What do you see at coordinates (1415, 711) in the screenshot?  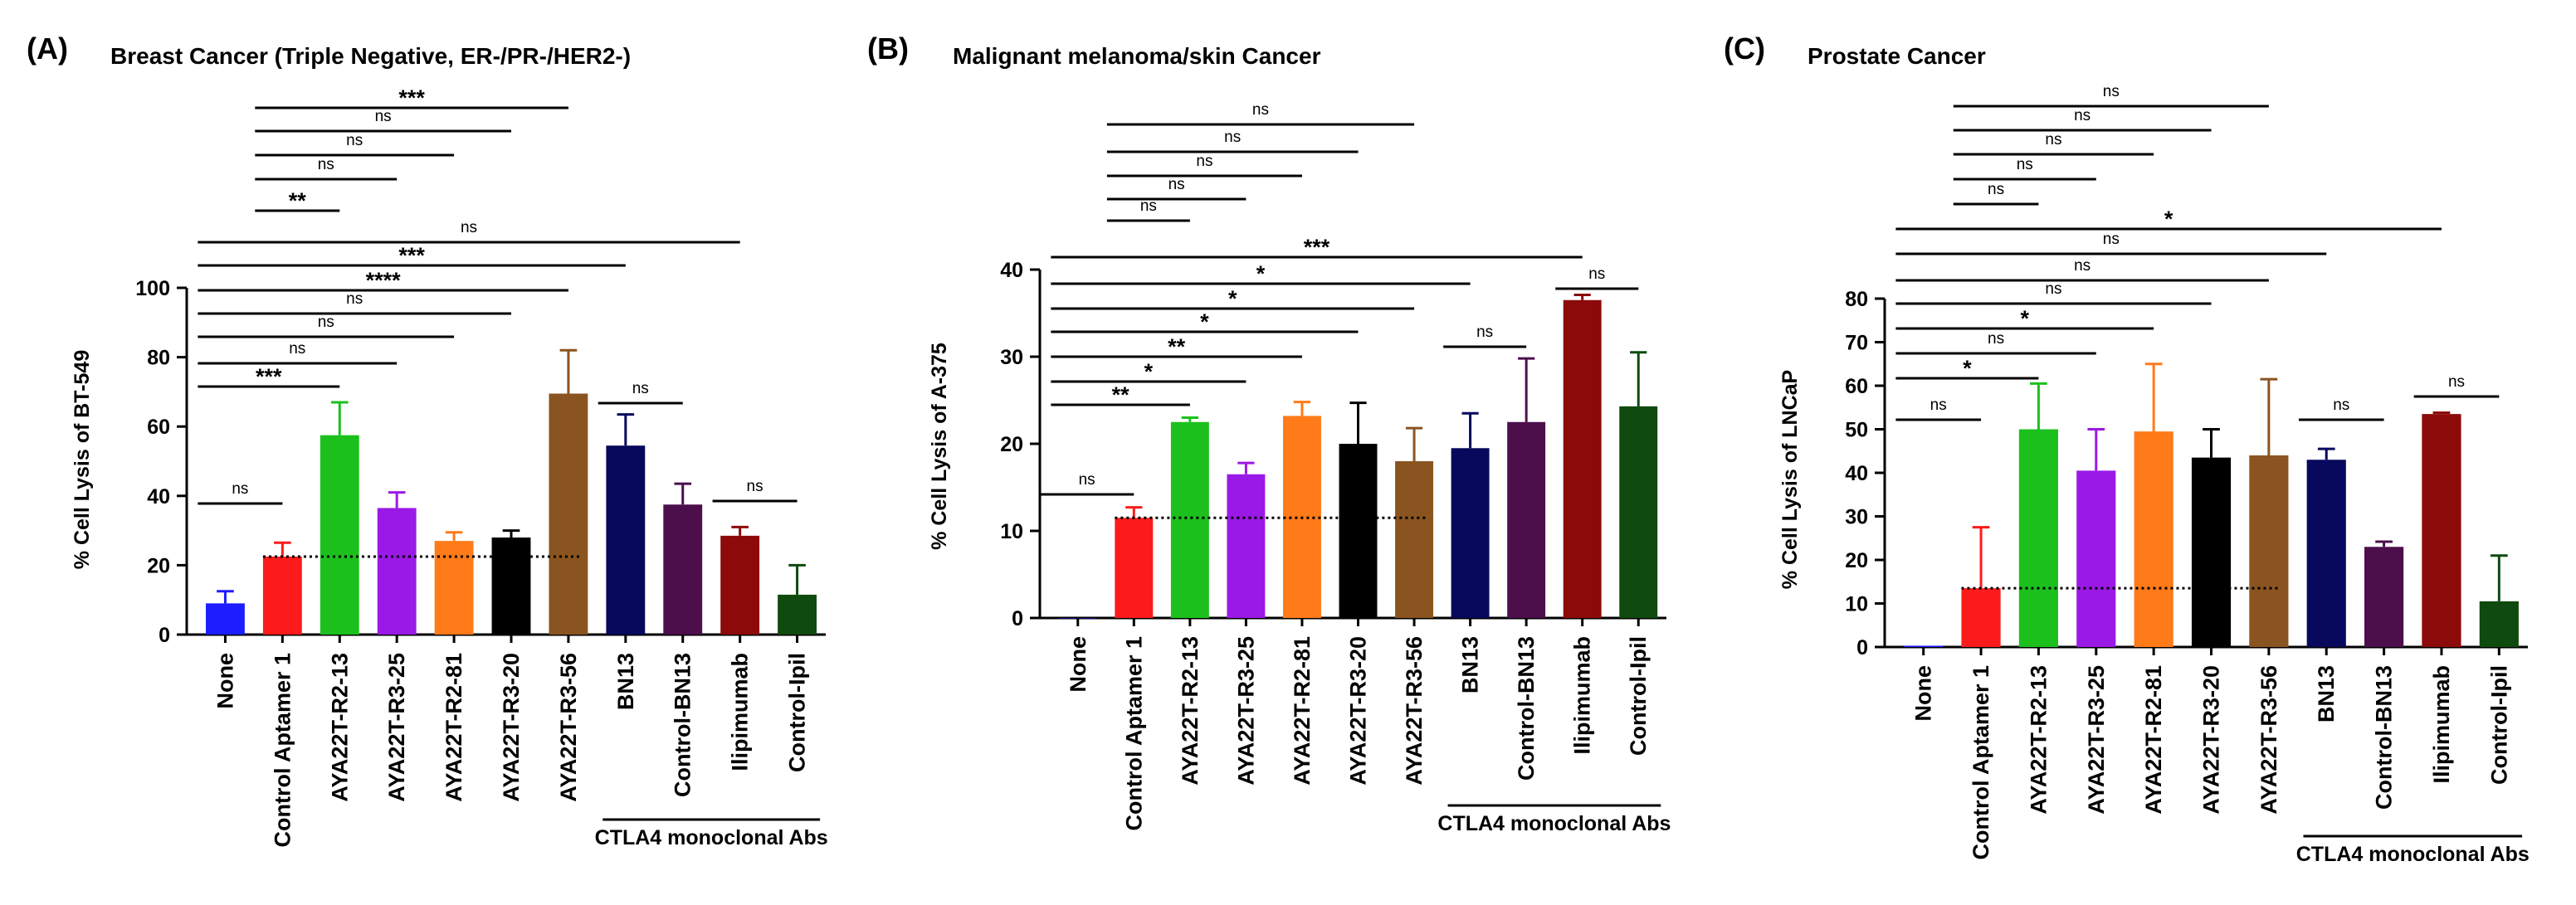 I see `panel-b-category-label: AYA22T-R3-56` at bounding box center [1415, 711].